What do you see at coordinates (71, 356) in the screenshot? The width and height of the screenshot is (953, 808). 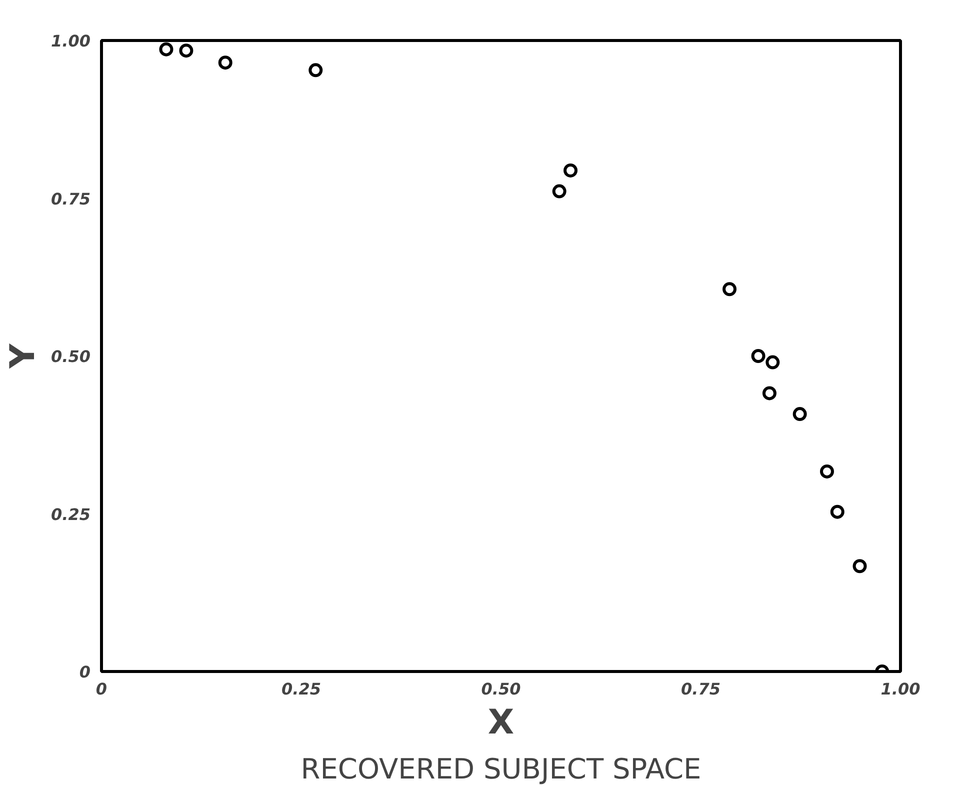 I see `y-tick-label: 0.50` at bounding box center [71, 356].